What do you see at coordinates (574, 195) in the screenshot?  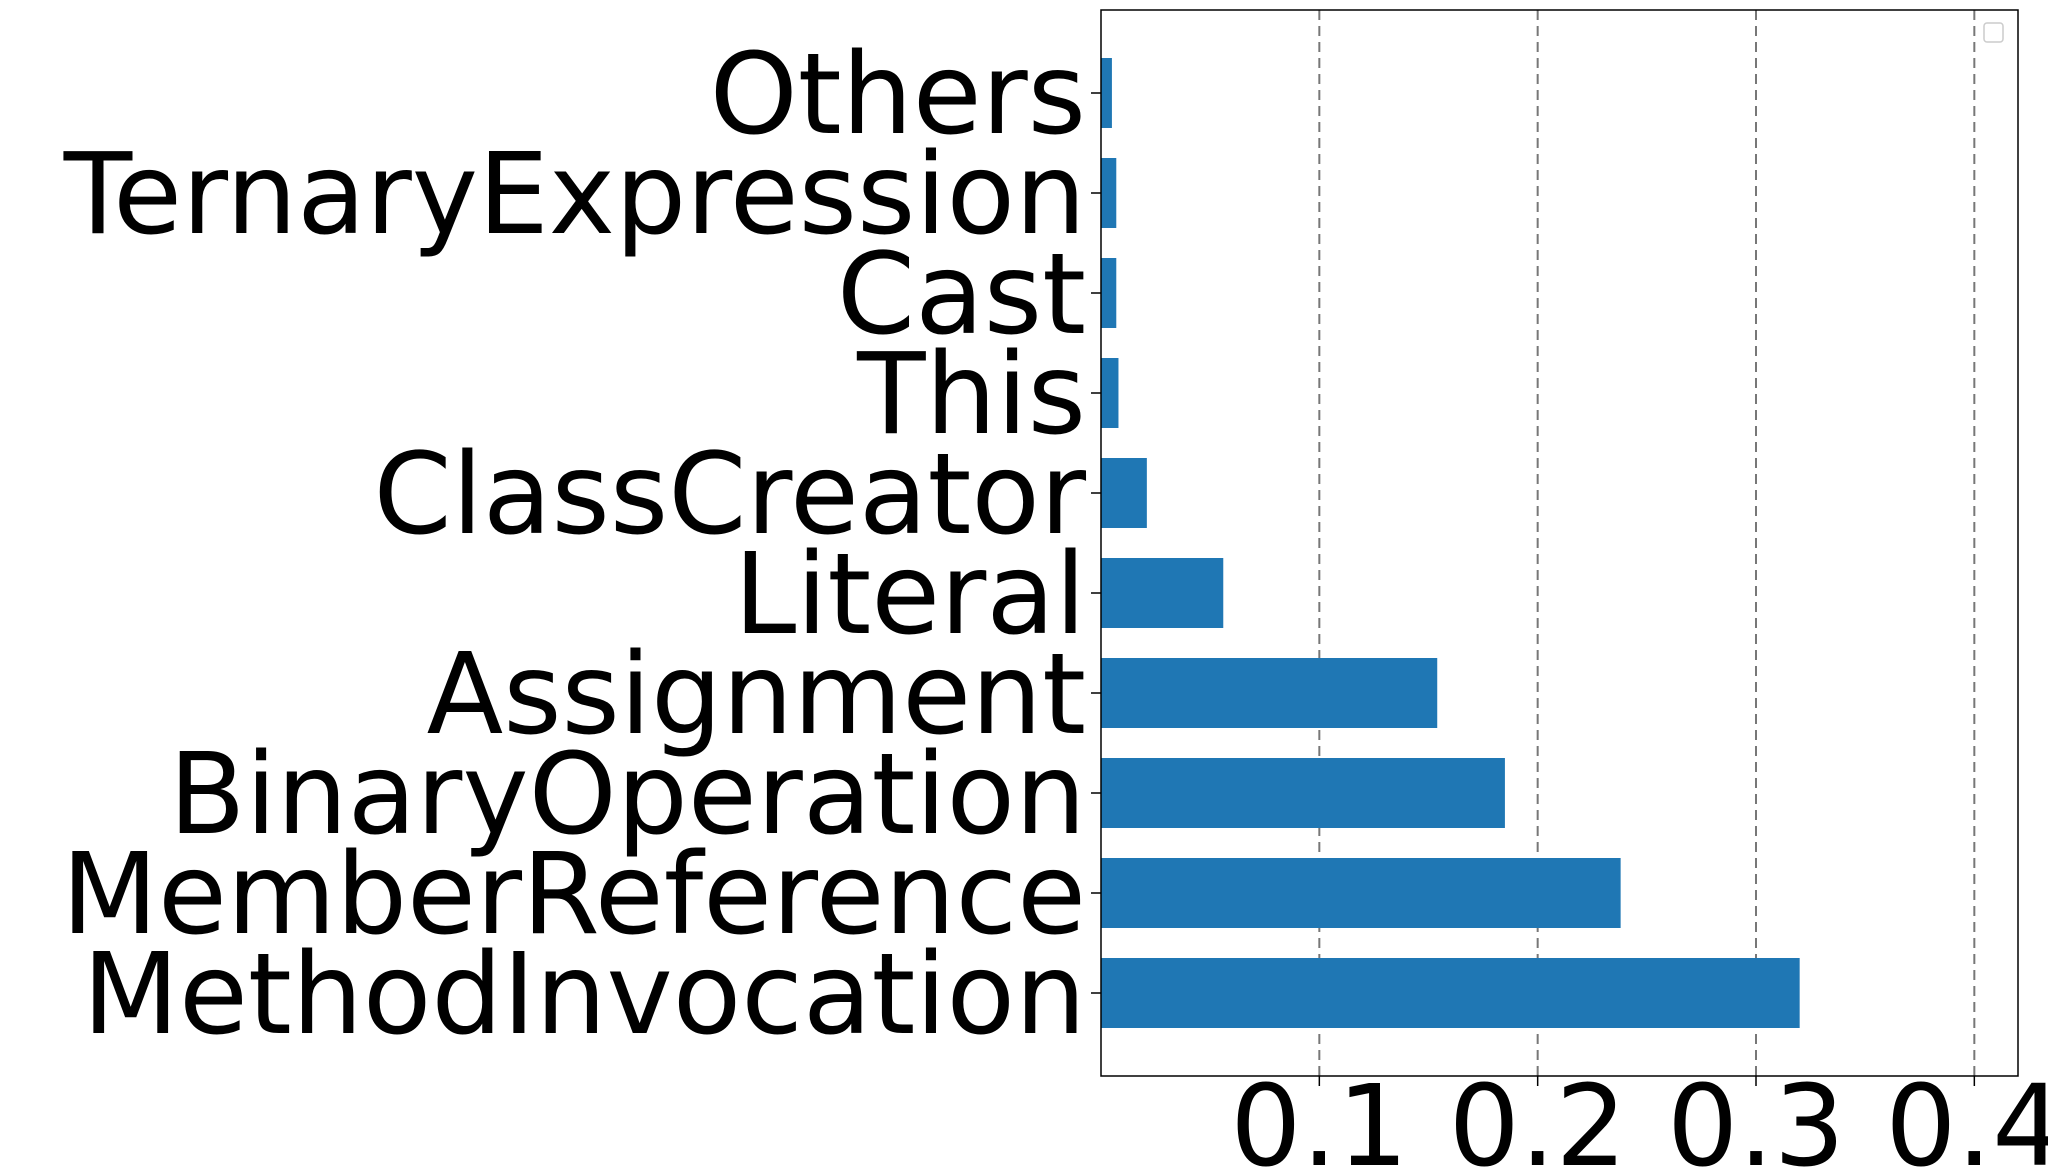 I see `y-tick-label: TernaryExpression` at bounding box center [574, 195].